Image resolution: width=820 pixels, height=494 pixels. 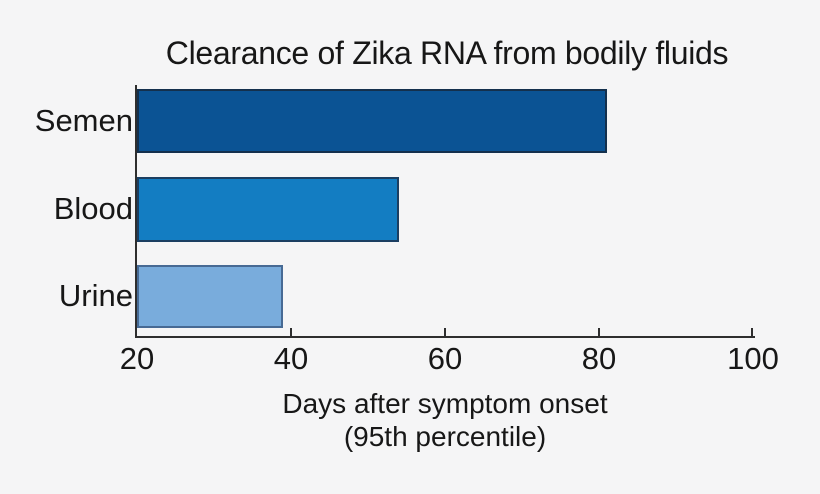 I want to click on x-axis-label-line1: Days after symptom onset, so click(x=445, y=403).